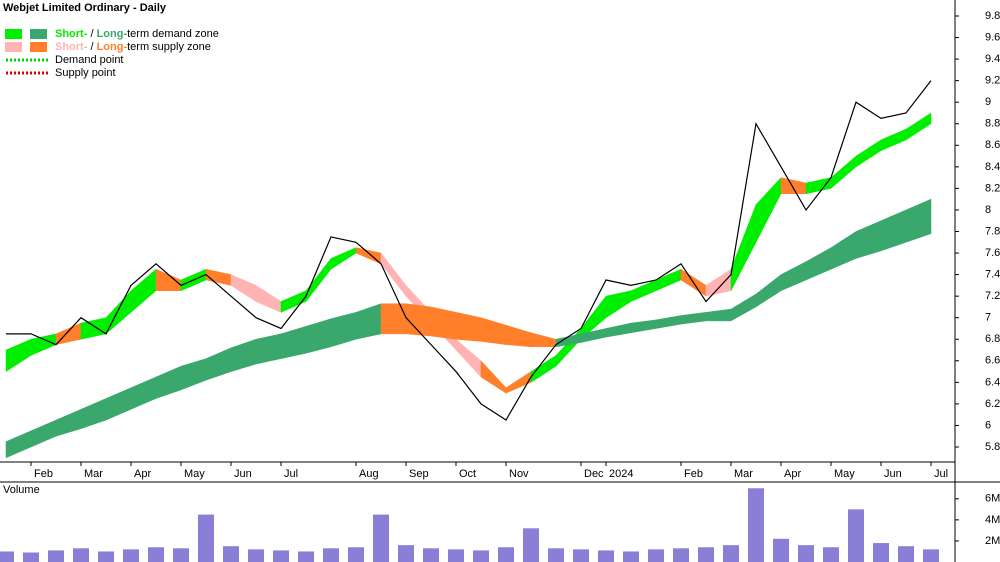 The width and height of the screenshot is (1000, 562). I want to click on x-tick-label: Nov, so click(519, 474).